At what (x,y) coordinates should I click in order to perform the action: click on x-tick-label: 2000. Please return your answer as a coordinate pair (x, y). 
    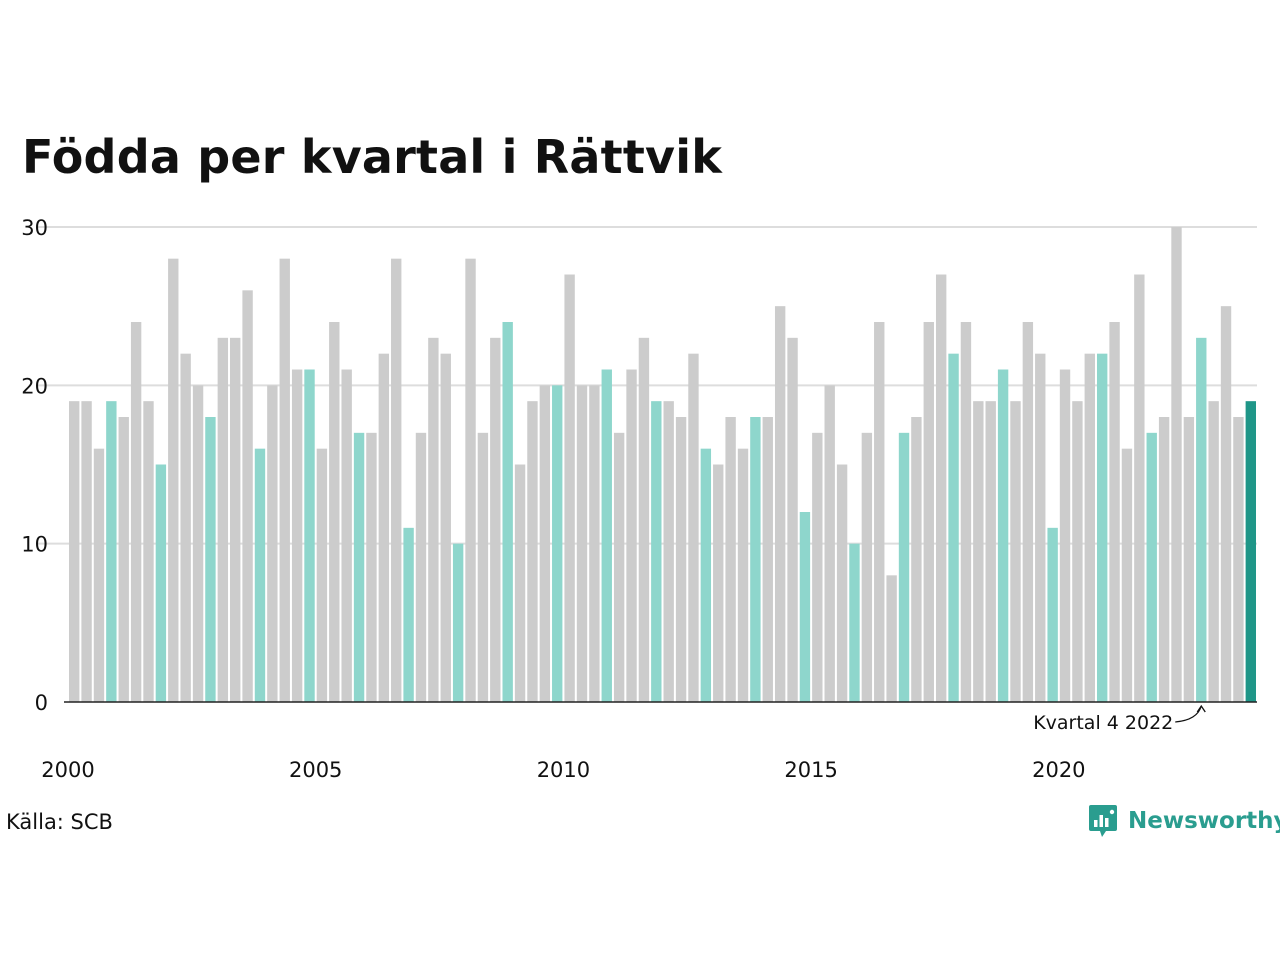
    Looking at the image, I should click on (67, 770).